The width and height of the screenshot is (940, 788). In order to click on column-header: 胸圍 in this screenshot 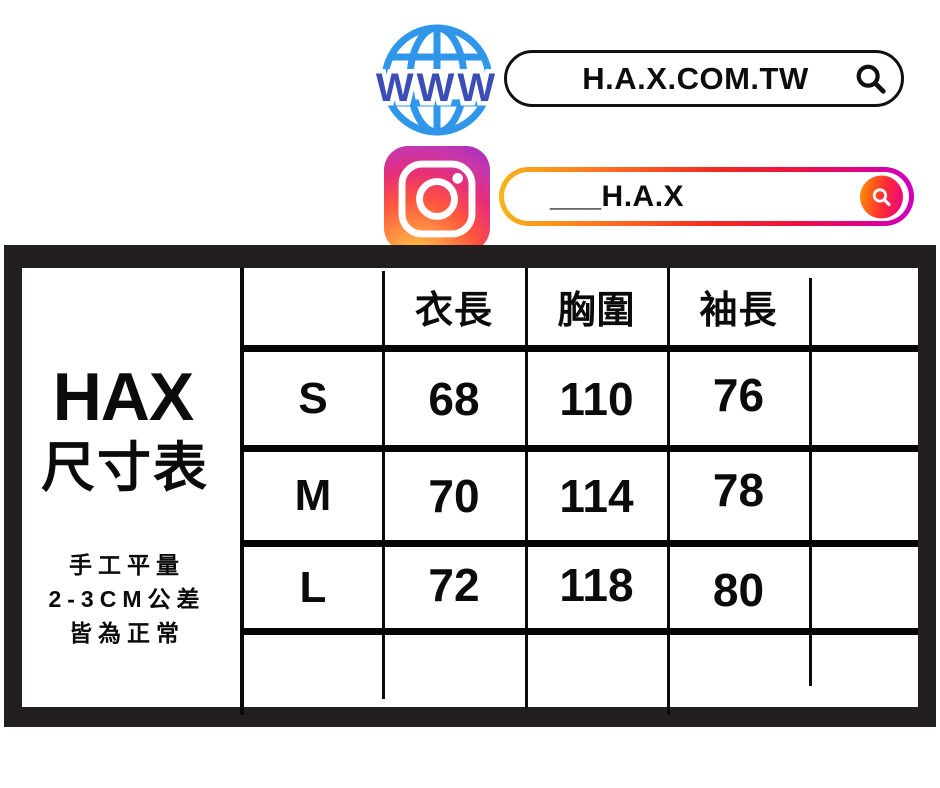, I will do `click(596, 311)`.